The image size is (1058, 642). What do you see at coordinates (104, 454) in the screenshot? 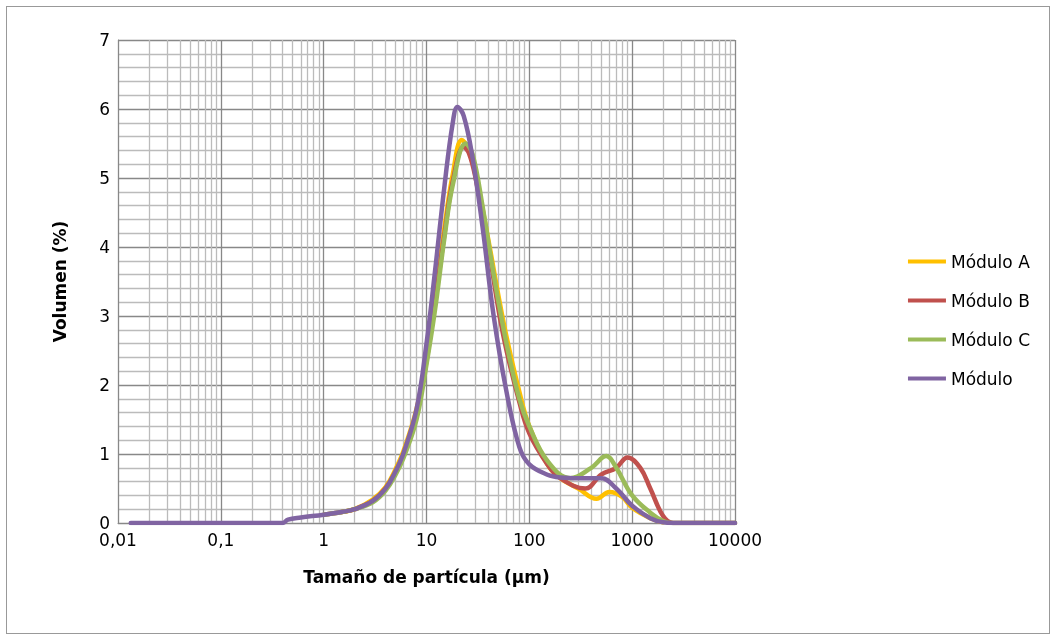
I see `y-tick-label: 1` at bounding box center [104, 454].